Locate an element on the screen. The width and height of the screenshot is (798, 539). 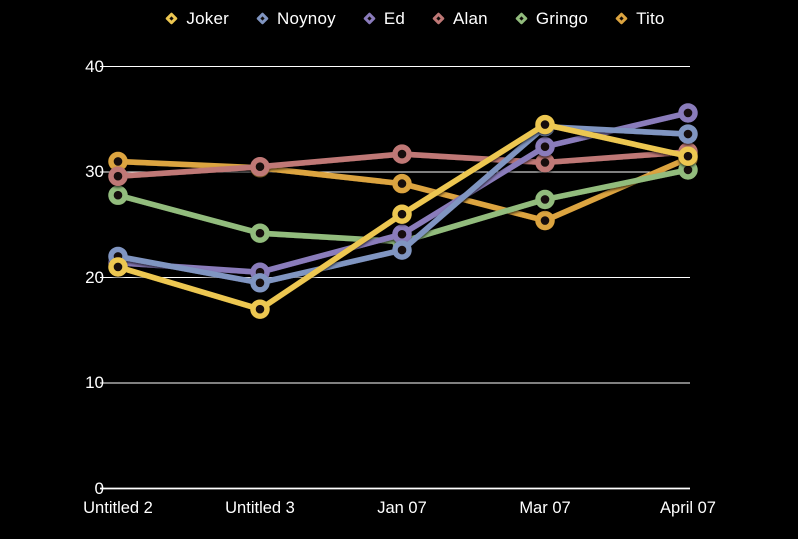
legend-item-joker: Joker is located at coordinates (197, 18).